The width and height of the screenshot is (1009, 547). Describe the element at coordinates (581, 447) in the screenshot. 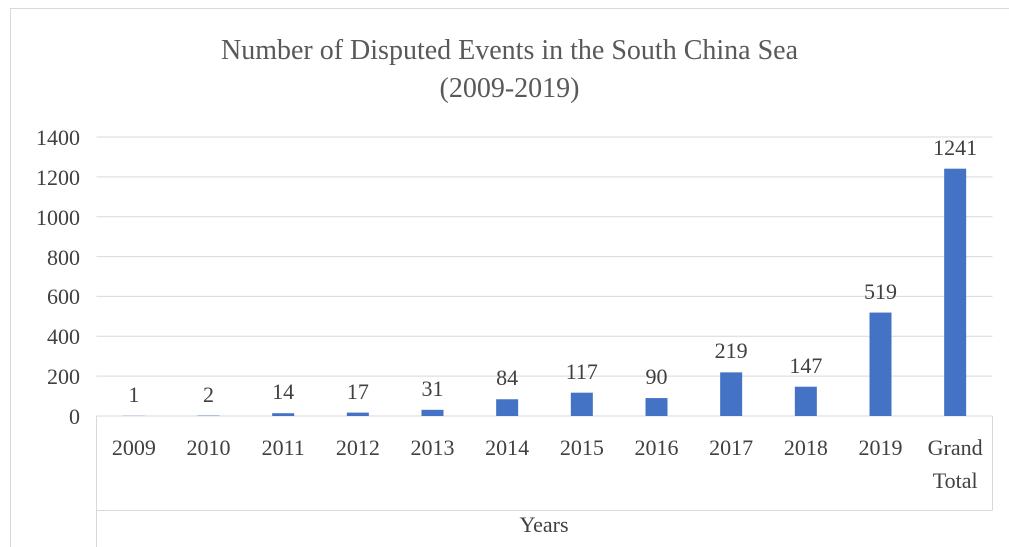

I see `x-tick-label: 2015` at that location.